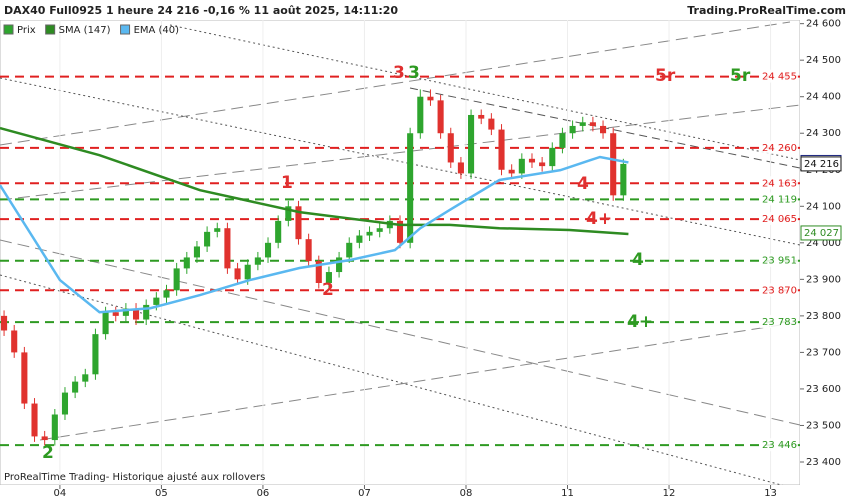  I want to click on level-label: 24 260, so click(779, 148).